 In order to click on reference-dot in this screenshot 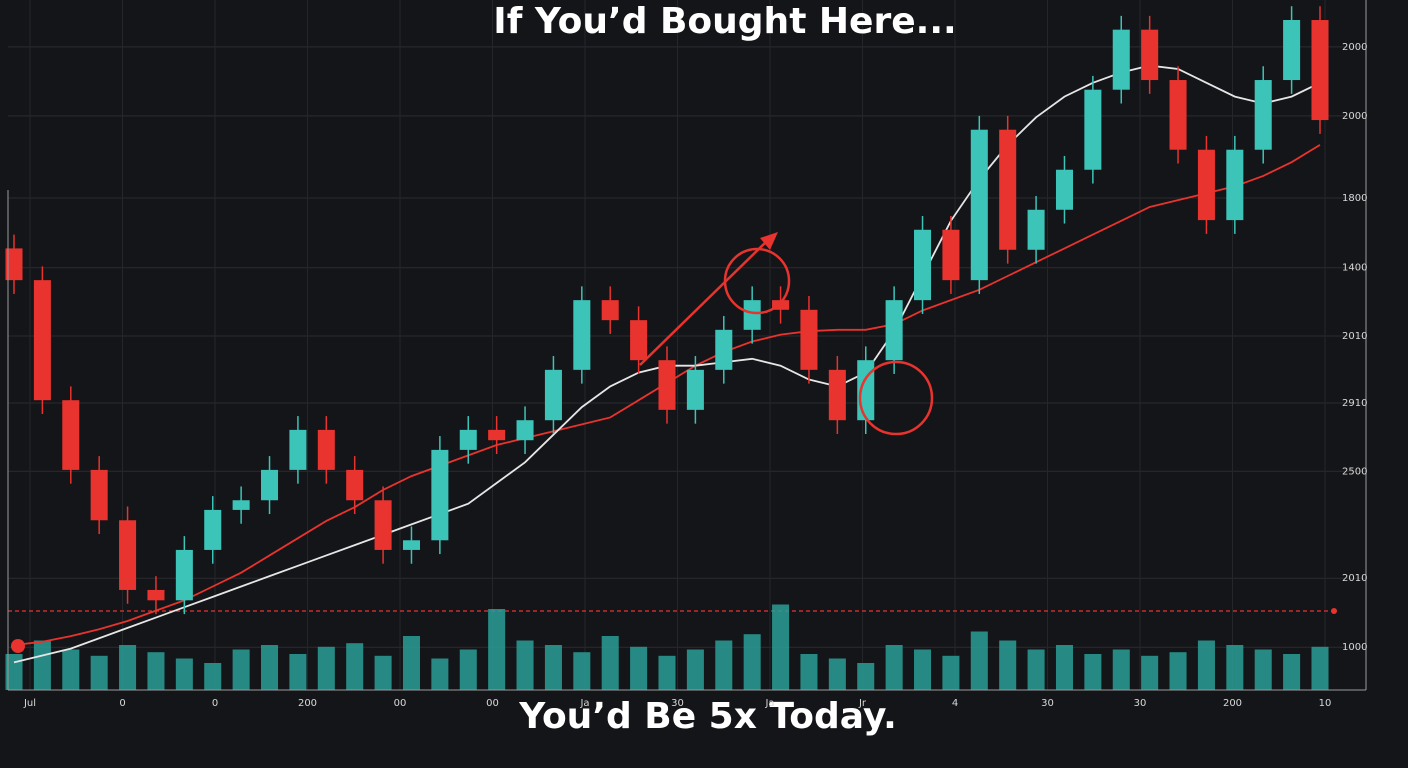, I will do `click(1334, 611)`.